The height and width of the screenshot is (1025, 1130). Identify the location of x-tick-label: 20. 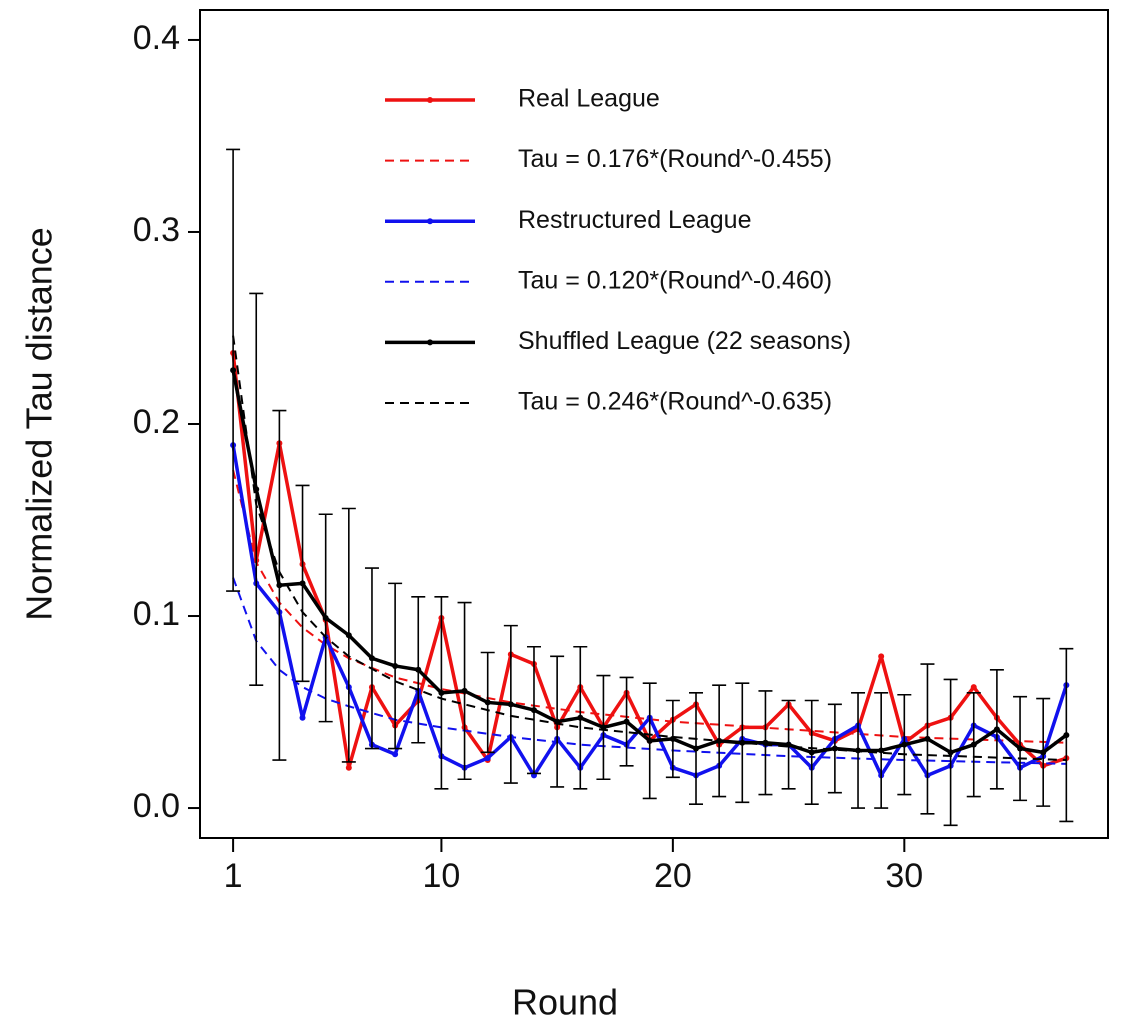
(673, 876).